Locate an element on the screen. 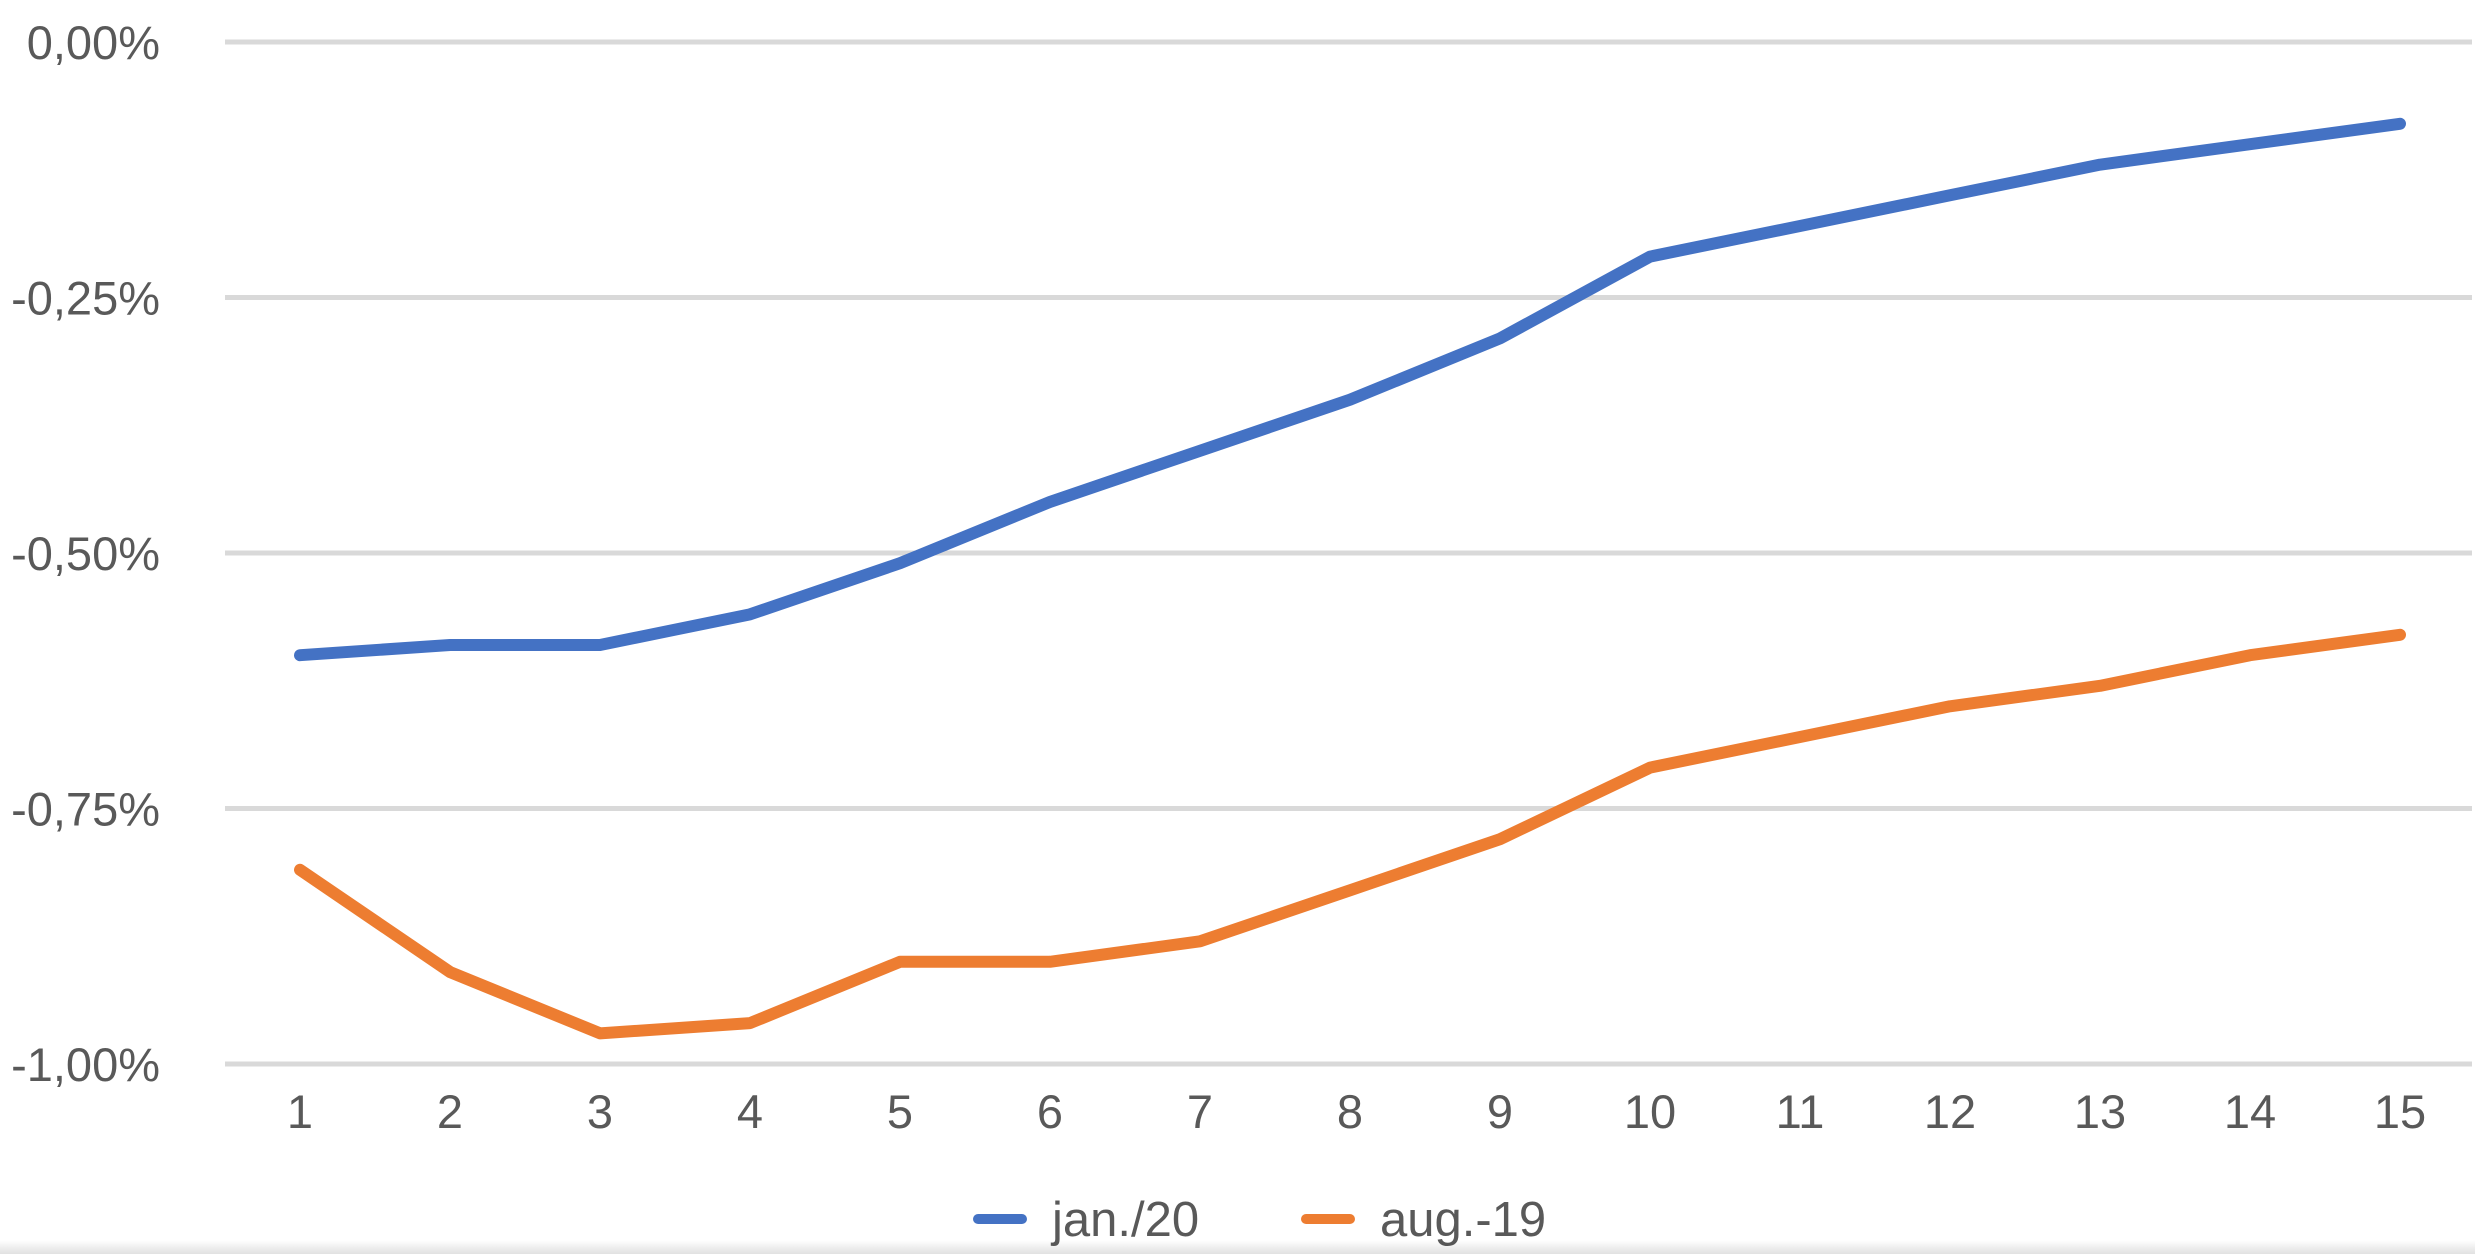 The width and height of the screenshot is (2475, 1254). x-tick-label: 1 is located at coordinates (300, 1111).